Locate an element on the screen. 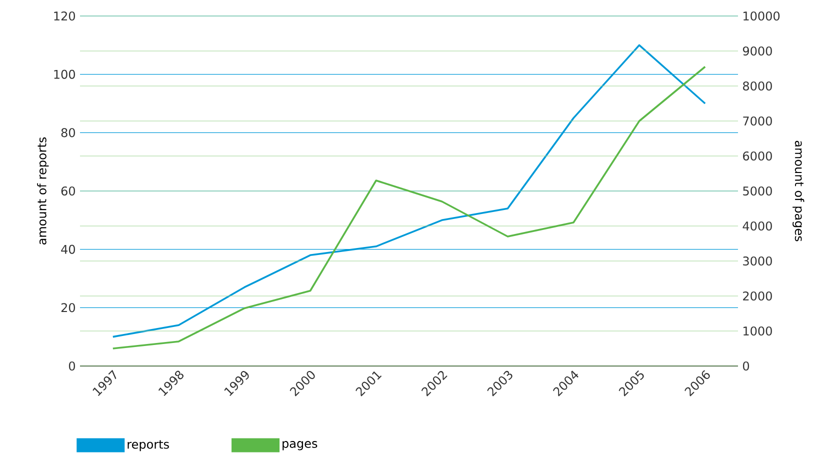 This screenshot has height=466, width=828. y2-tick-label: 9000 is located at coordinates (757, 51).